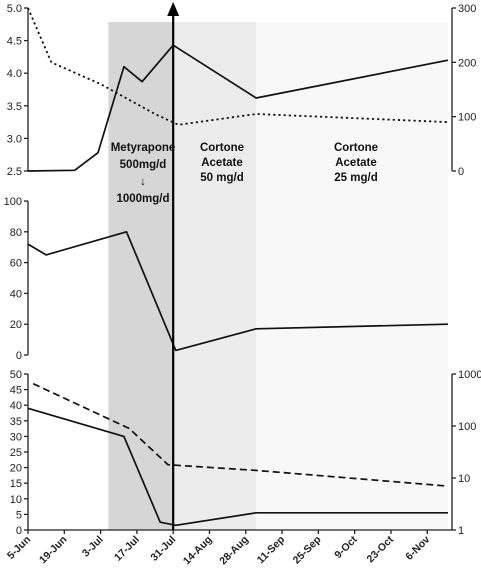  I want to click on phase-1-label-line-3: ↓, so click(143, 182).